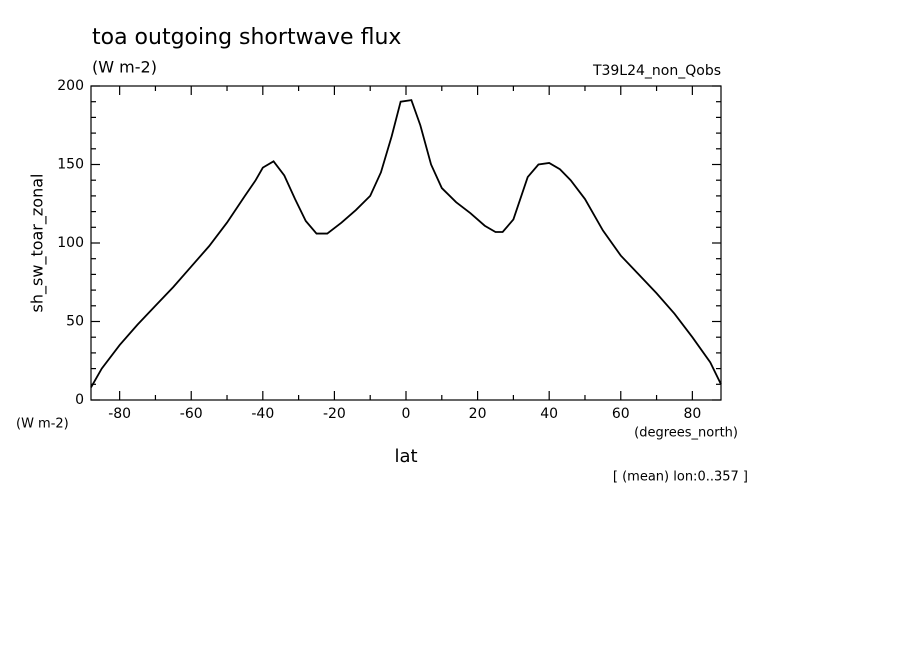 This screenshot has width=904, height=654. I want to click on x-tick-label: -80, so click(119, 414).